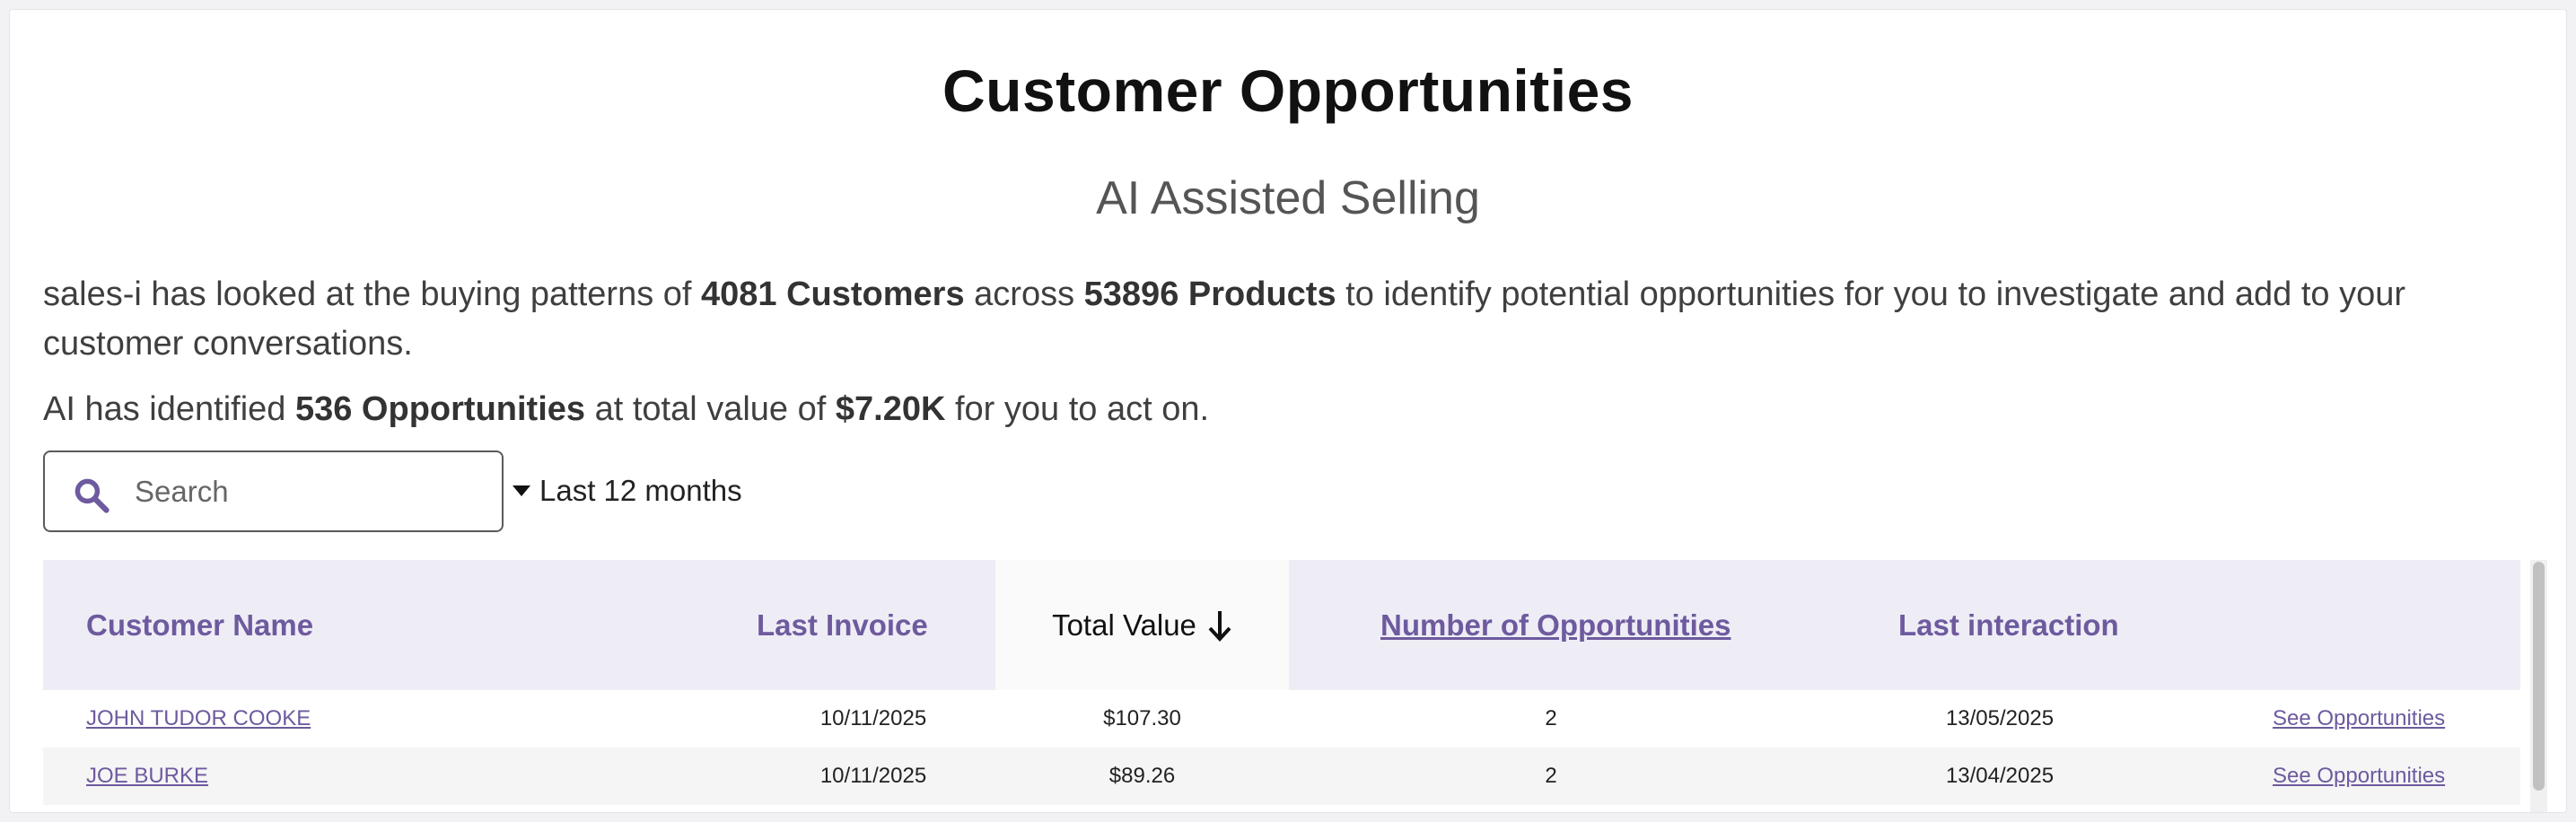  What do you see at coordinates (1024, 294) in the screenshot?
I see `summary-line1-mid: across` at bounding box center [1024, 294].